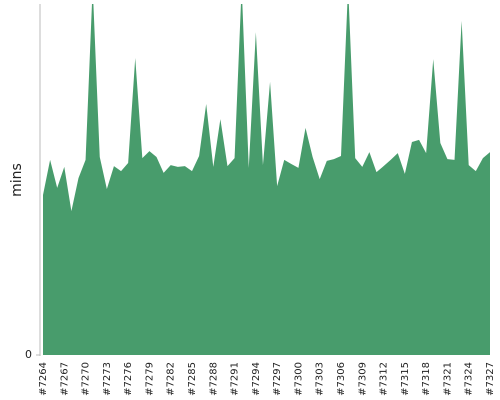  What do you see at coordinates (64, 379) in the screenshot?
I see `x-tick-label: #7267` at bounding box center [64, 379].